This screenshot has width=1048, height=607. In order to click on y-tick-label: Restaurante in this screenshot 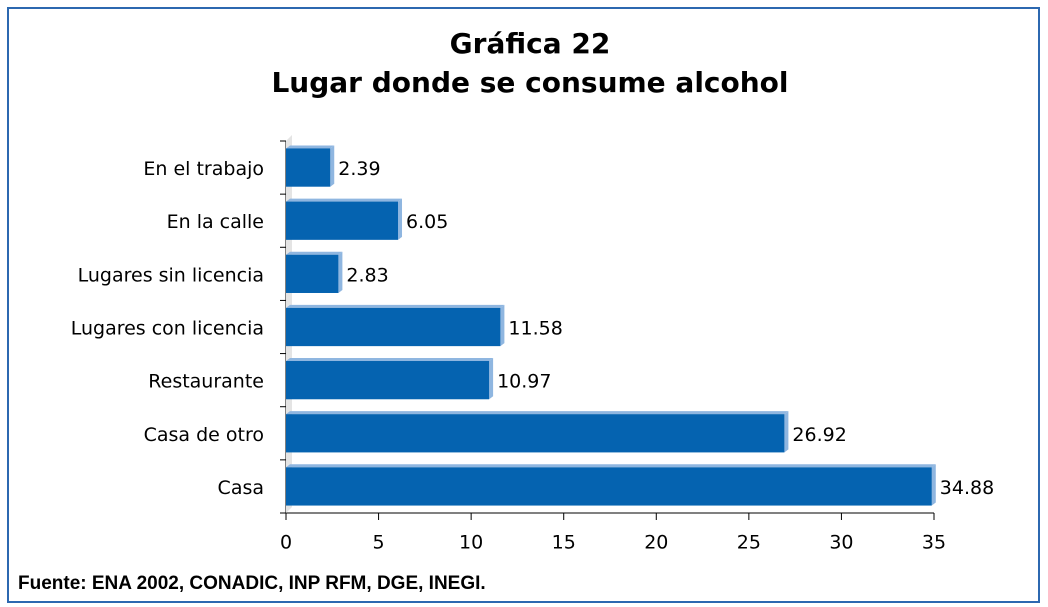, I will do `click(206, 382)`.